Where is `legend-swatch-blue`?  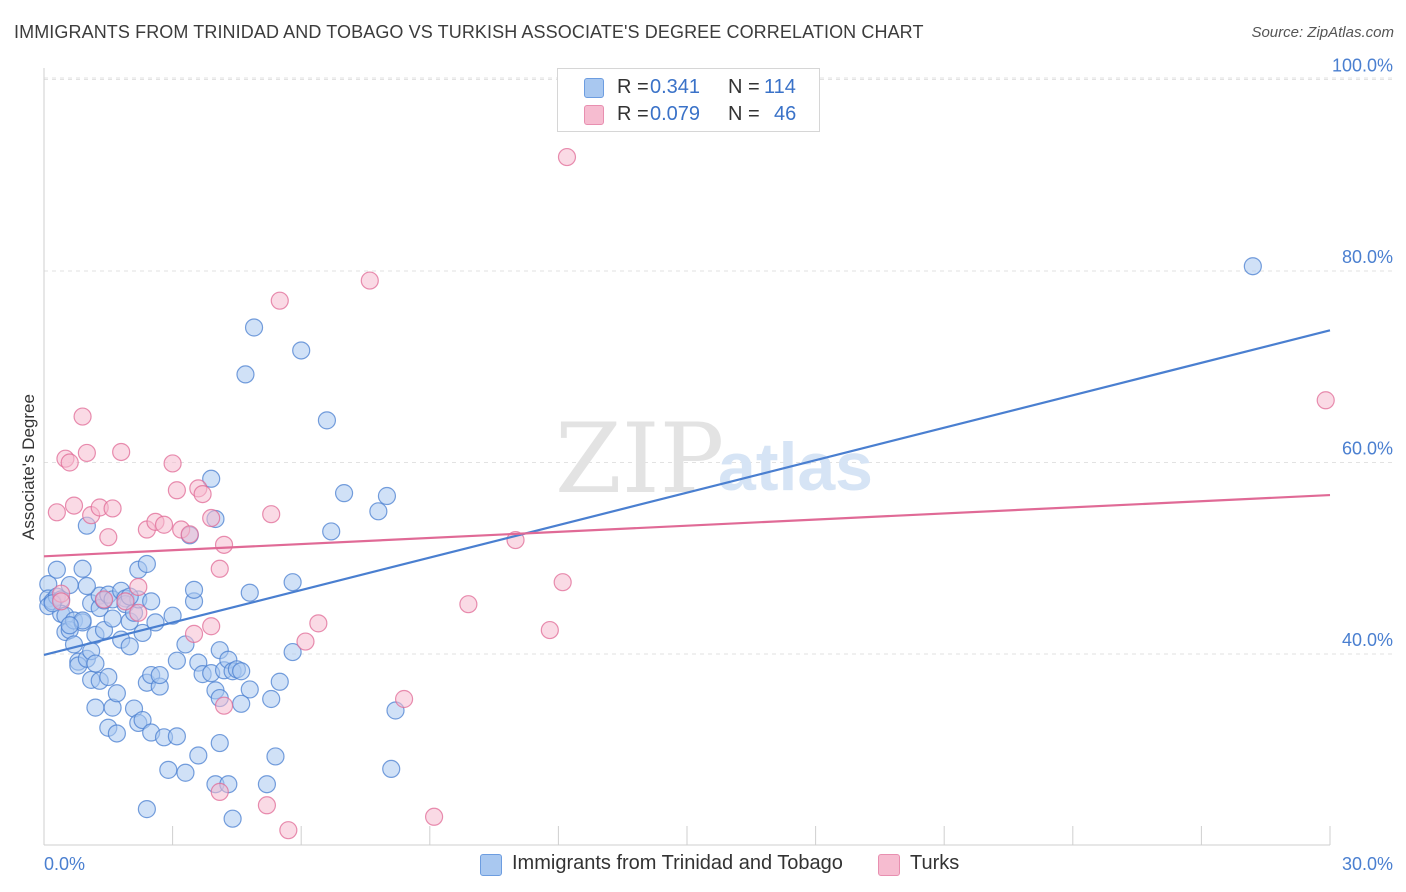 legend-swatch-blue is located at coordinates (594, 88).